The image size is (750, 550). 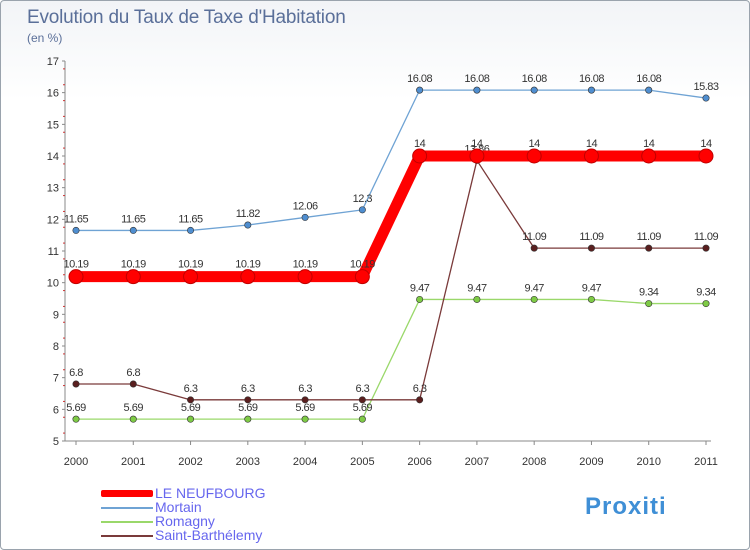 I want to click on x-tick-label: 2002, so click(x=190, y=462).